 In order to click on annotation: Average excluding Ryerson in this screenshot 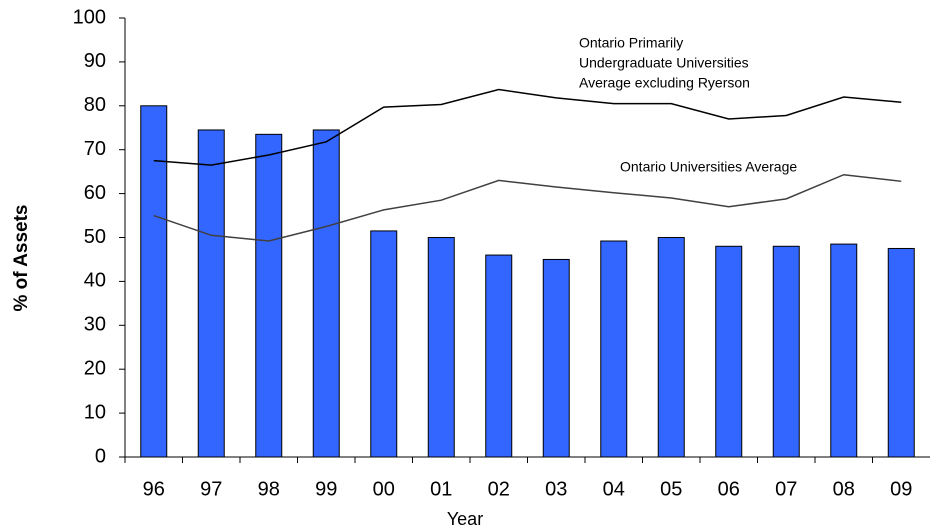, I will do `click(664, 83)`.